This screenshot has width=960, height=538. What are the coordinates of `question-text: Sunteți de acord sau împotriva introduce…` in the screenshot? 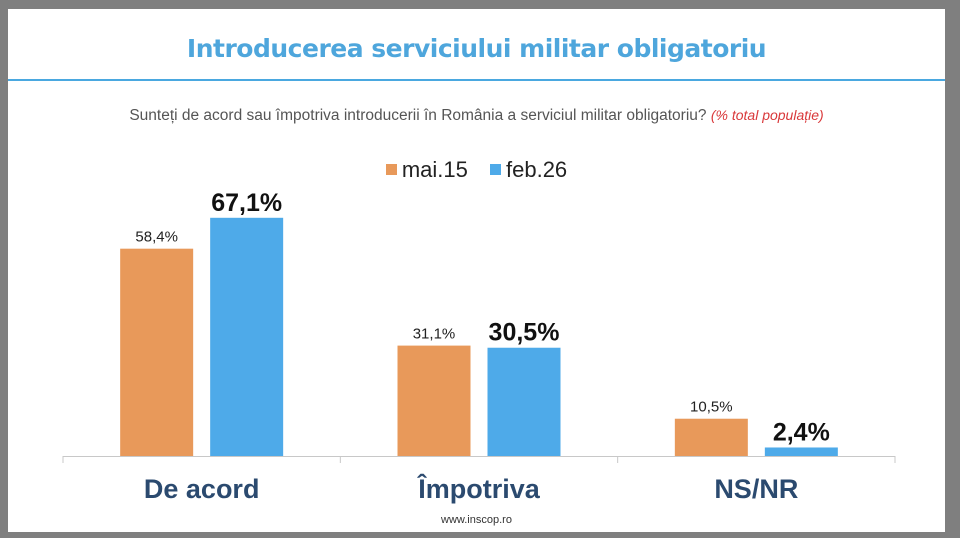 It's located at (418, 115).